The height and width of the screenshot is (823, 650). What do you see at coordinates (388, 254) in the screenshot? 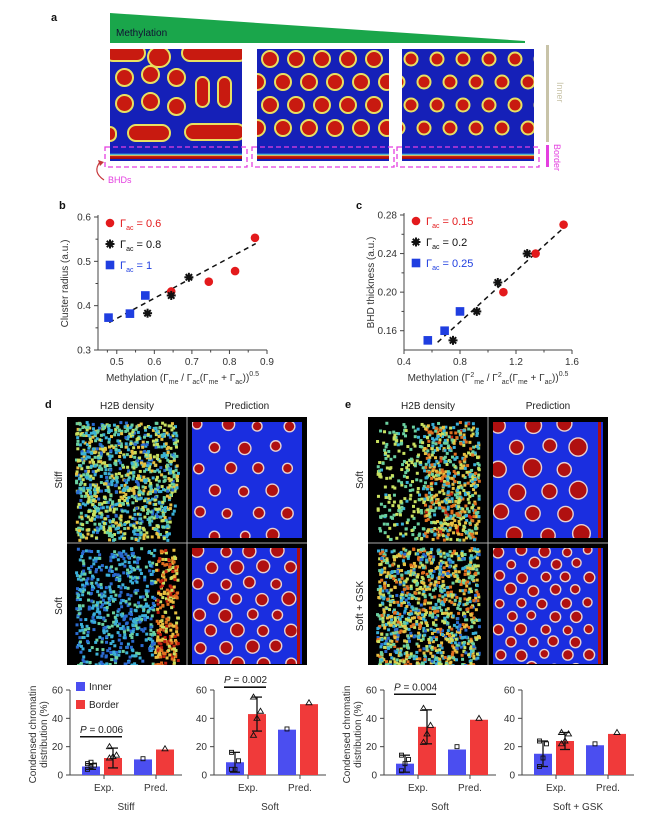
I see `y-tick-label: 0.24` at bounding box center [388, 254].